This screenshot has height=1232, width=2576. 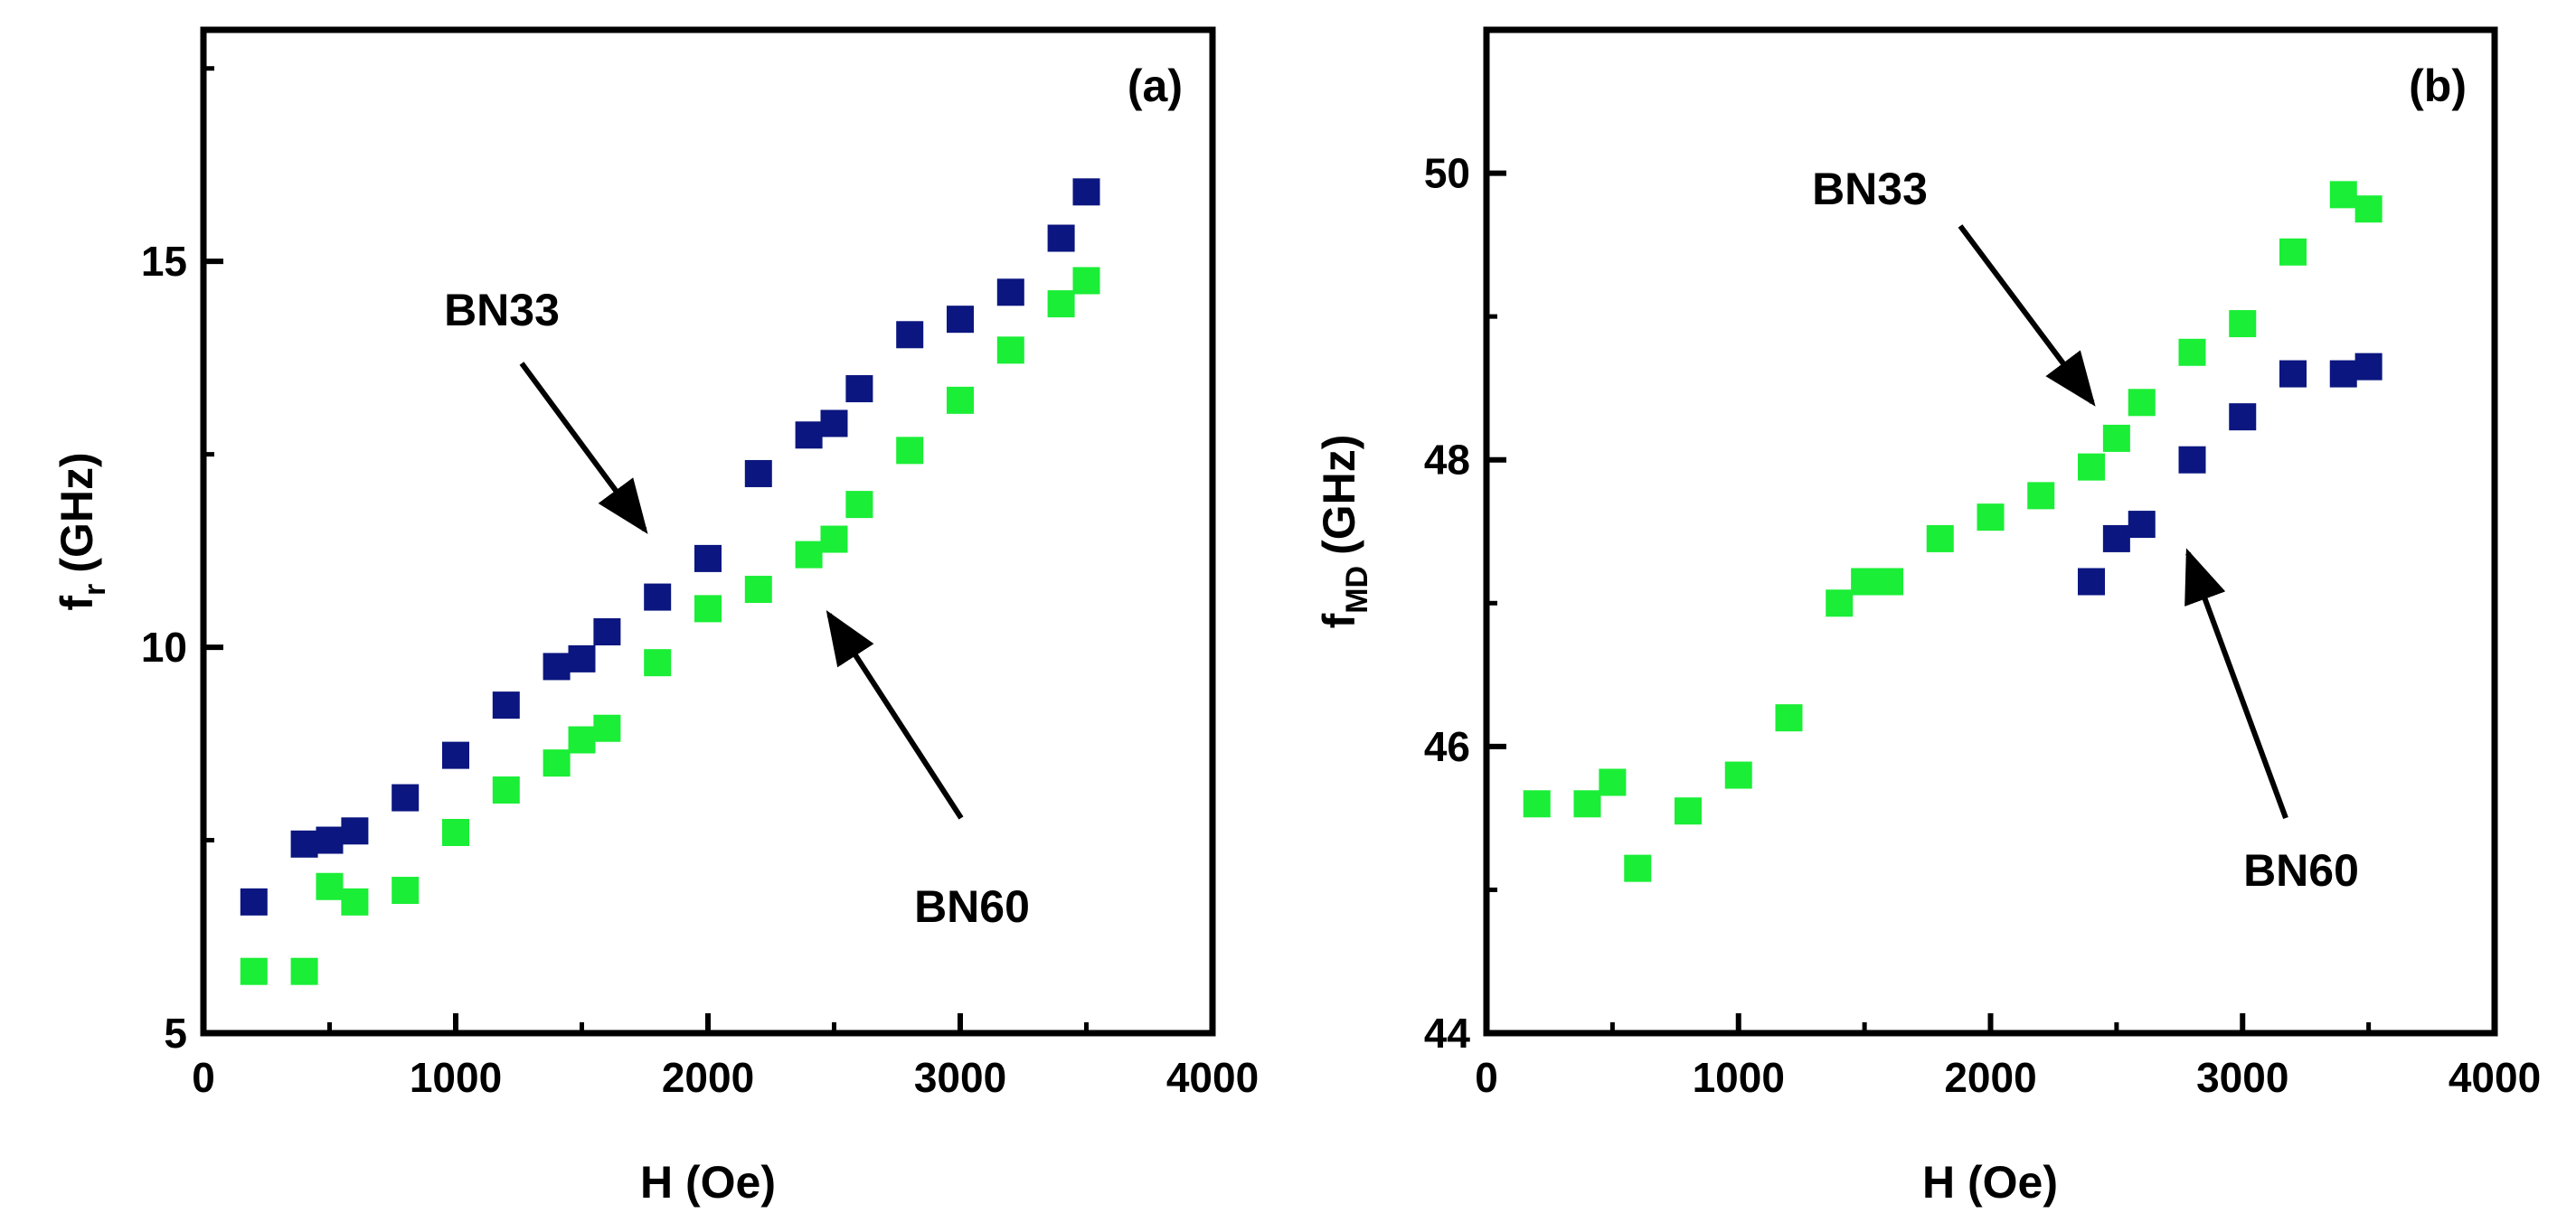 I want to click on panel-a-y-tick-label: 10, so click(x=164, y=647).